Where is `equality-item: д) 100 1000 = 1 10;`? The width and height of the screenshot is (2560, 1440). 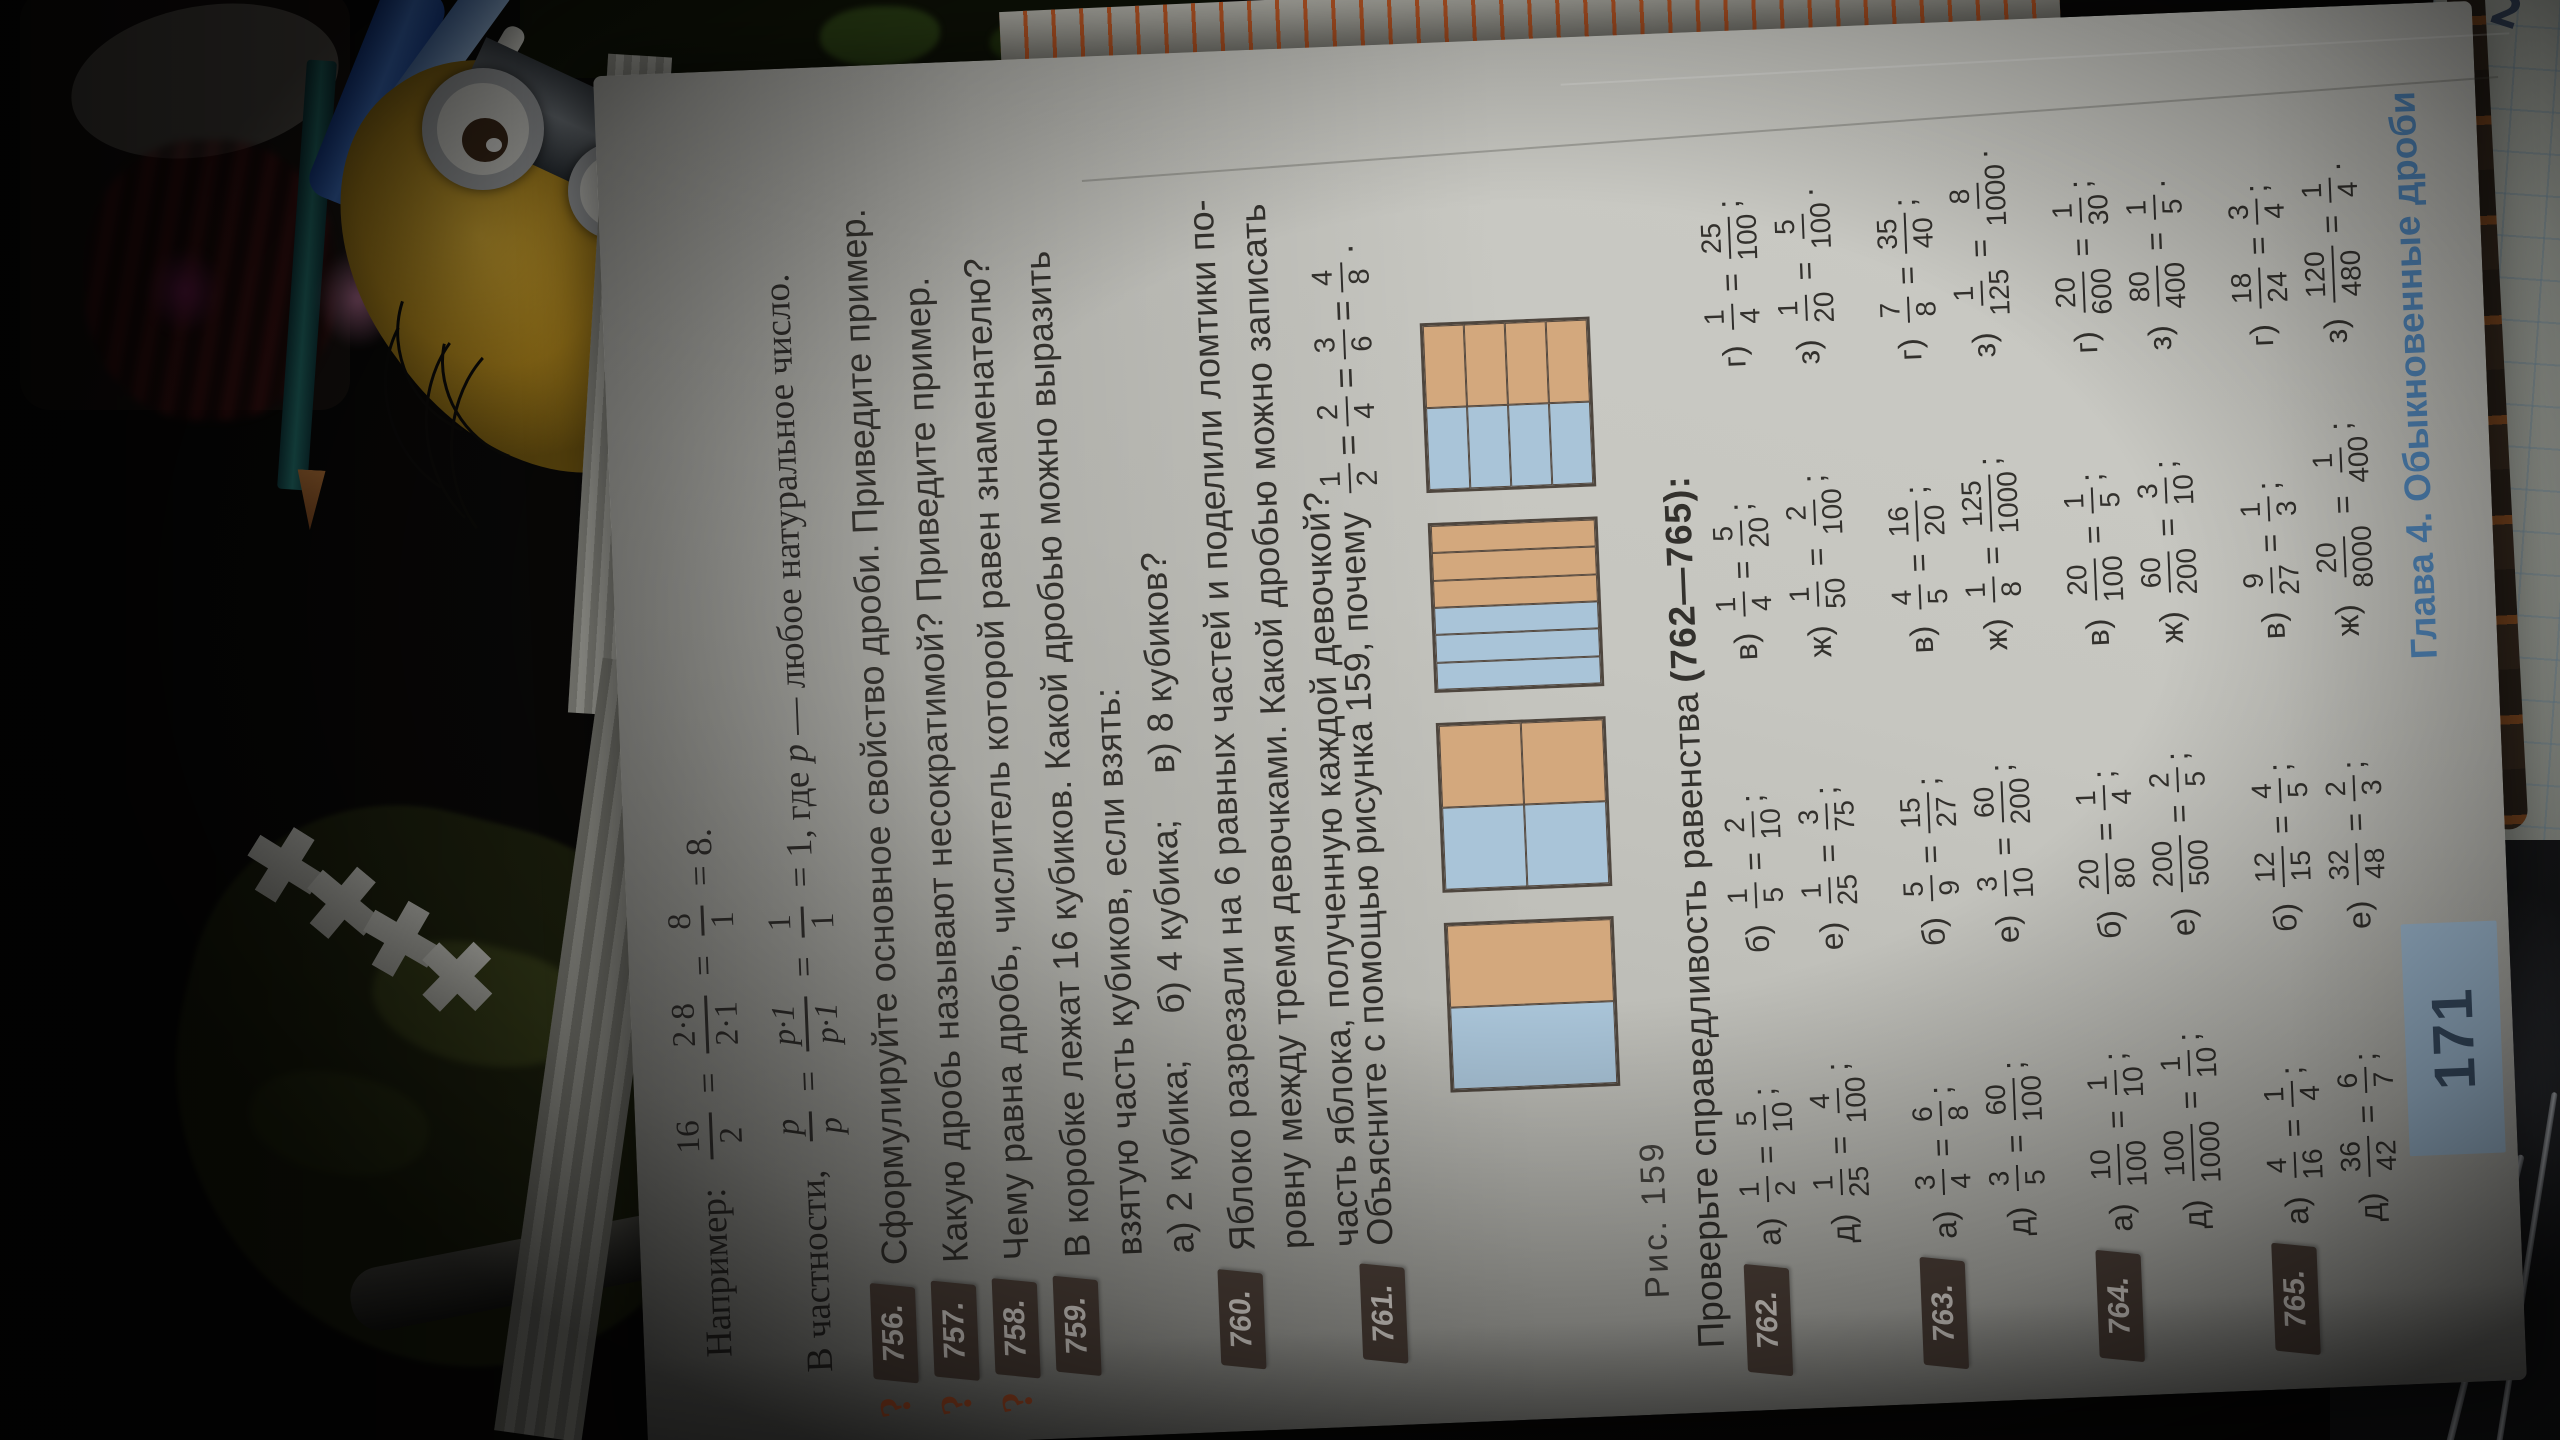 equality-item: д) 100 1000 = 1 10; is located at coordinates (2189, 1082).